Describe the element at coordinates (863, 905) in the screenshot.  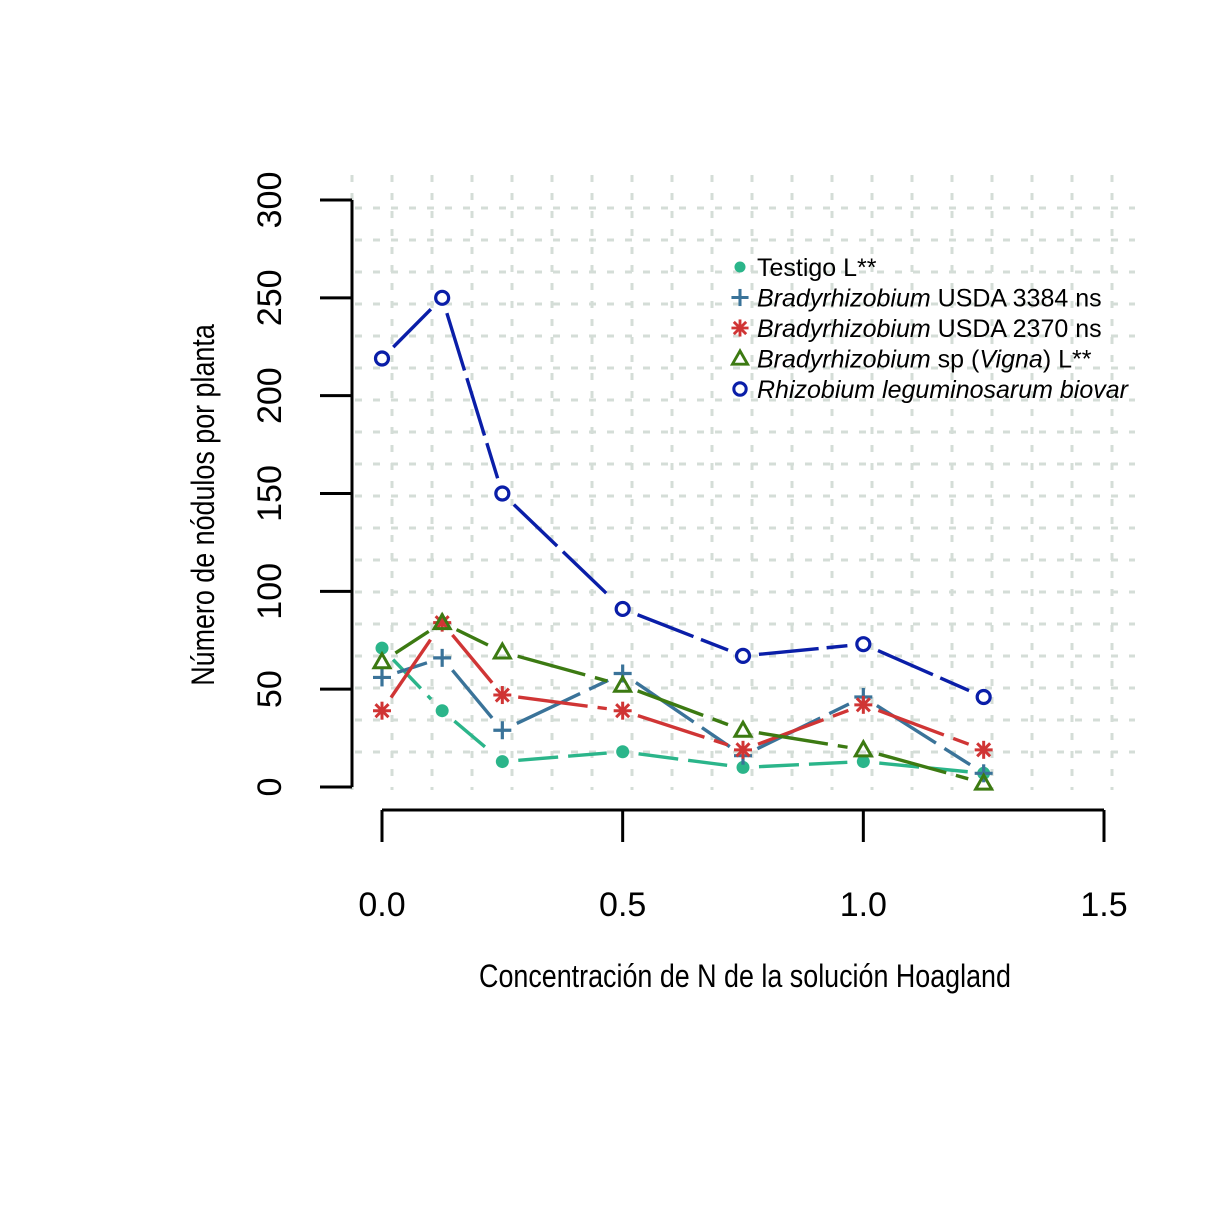
I see `x-tick-label: 1.0` at that location.